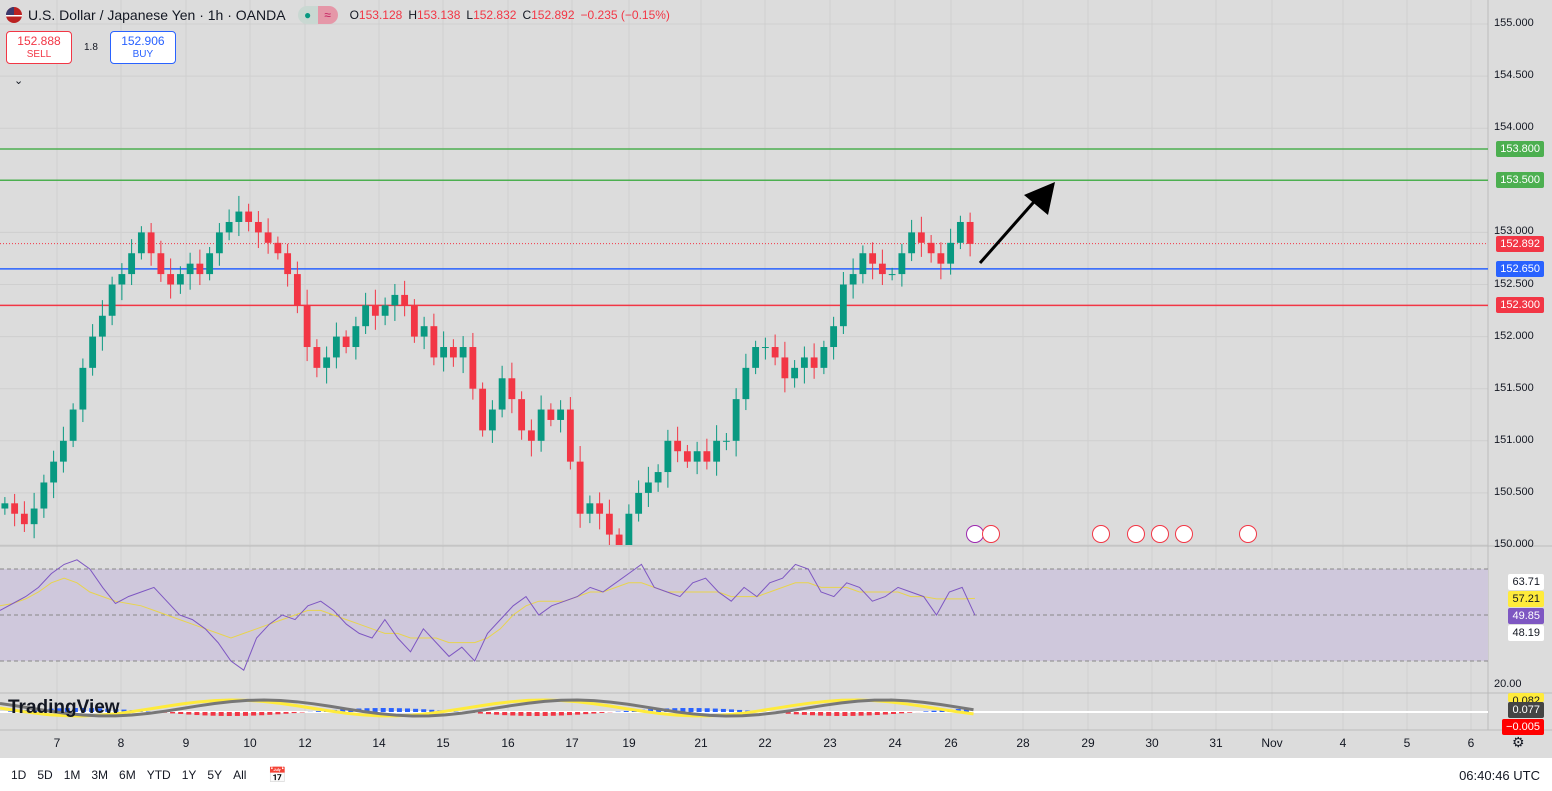 This screenshot has height=791, width=1552. I want to click on price-tick: 151.500, so click(1514, 387).